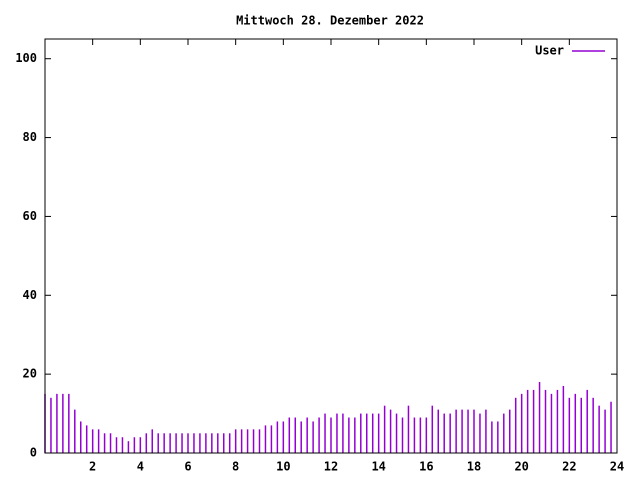  What do you see at coordinates (569, 467) in the screenshot?
I see `x-tick-label: 22` at bounding box center [569, 467].